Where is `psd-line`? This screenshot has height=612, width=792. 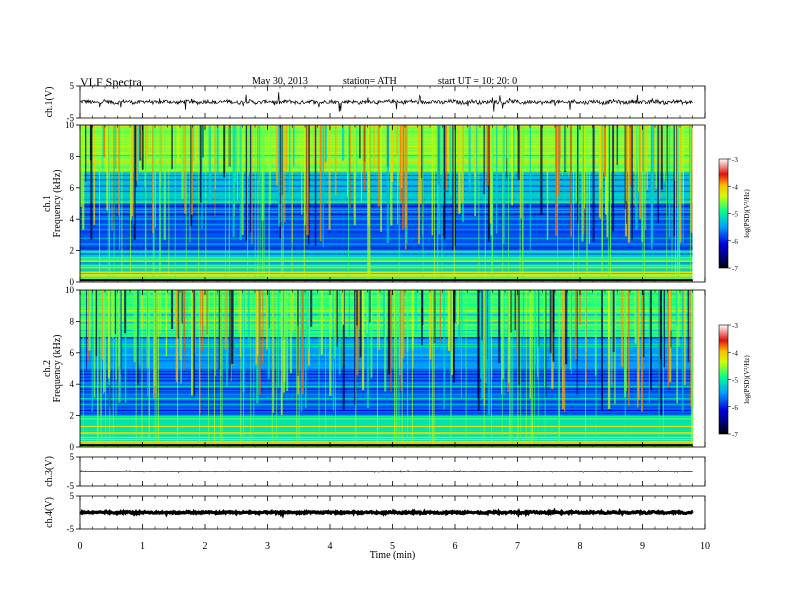 psd-line is located at coordinates (386, 442).